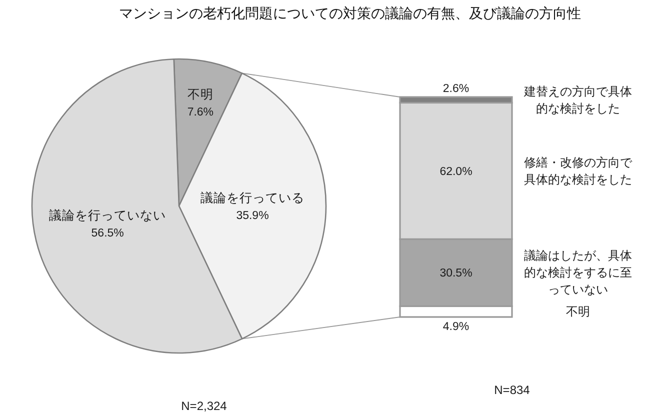 Image resolution: width=648 pixels, height=419 pixels. Describe the element at coordinates (578, 162) in the screenshot. I see `series-label: 修繕・改修の方向で` at that location.